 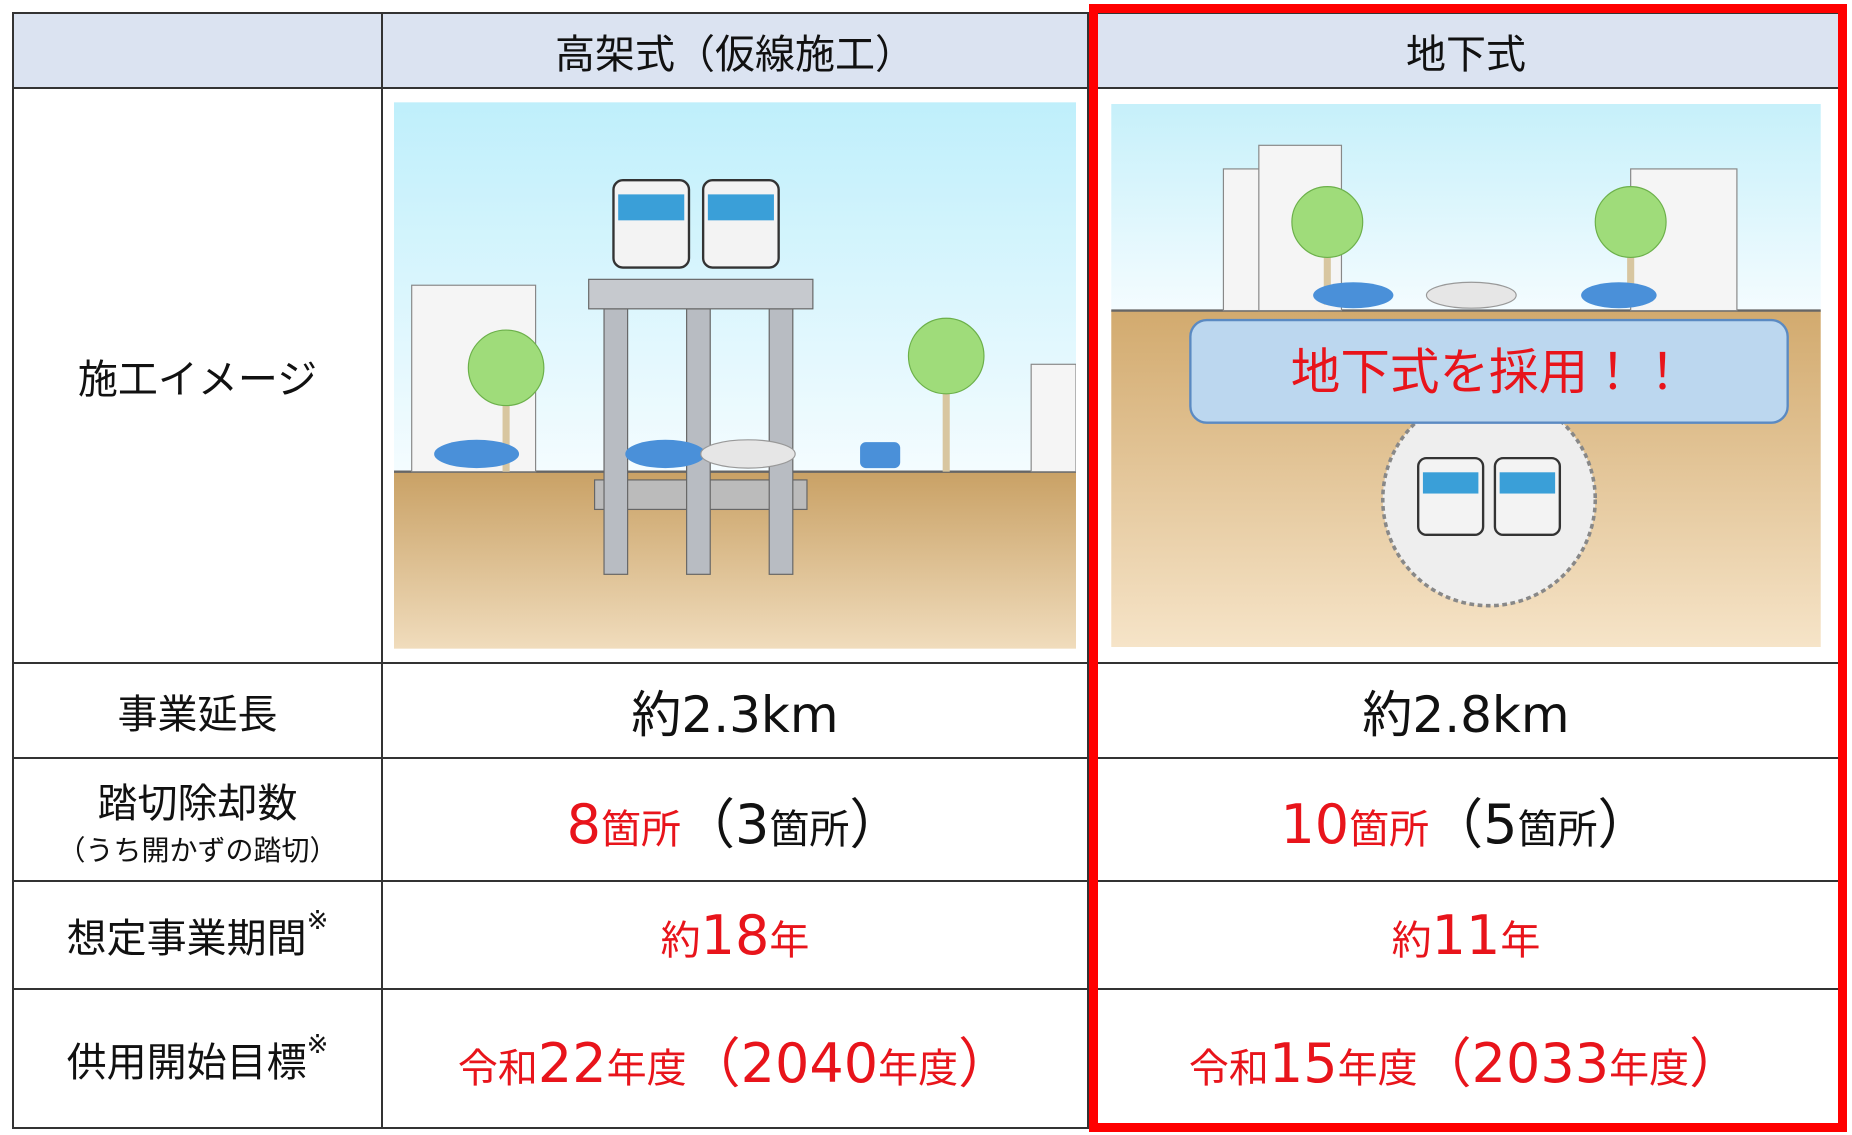 What do you see at coordinates (583, 824) in the screenshot?
I see `value-part: 8` at bounding box center [583, 824].